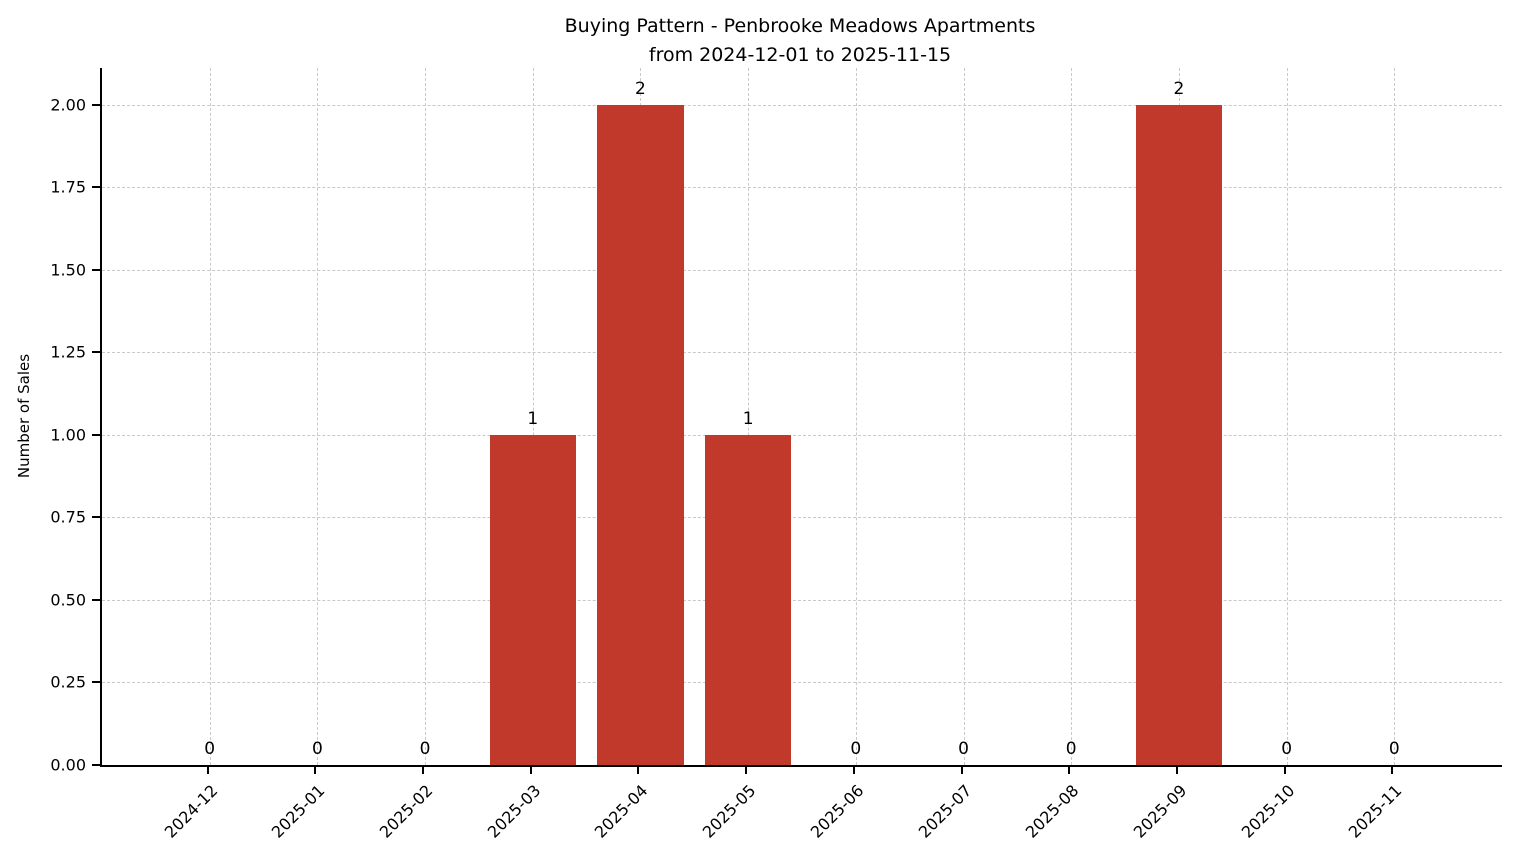 This screenshot has height=863, width=1514. I want to click on y-tick-label: 0.50, so click(68, 600).